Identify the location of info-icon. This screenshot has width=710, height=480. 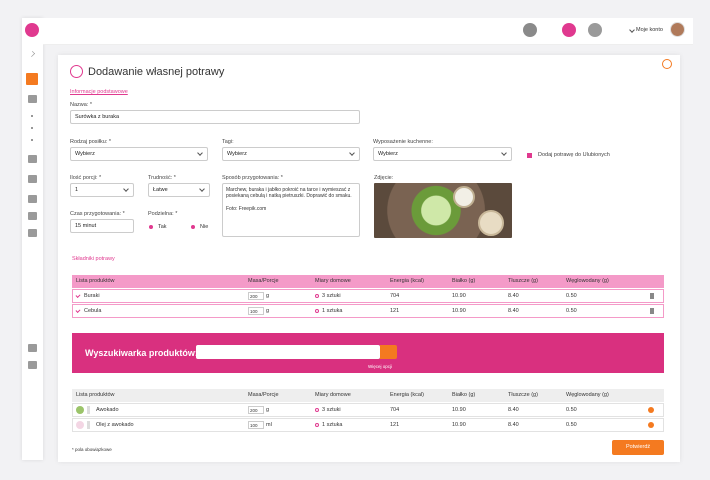
(88, 425).